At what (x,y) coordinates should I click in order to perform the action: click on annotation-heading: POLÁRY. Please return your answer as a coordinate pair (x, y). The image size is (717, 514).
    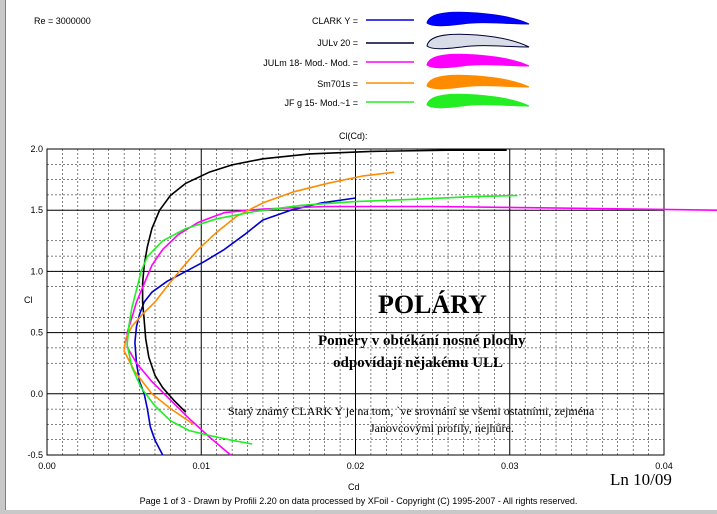
    Looking at the image, I should click on (432, 304).